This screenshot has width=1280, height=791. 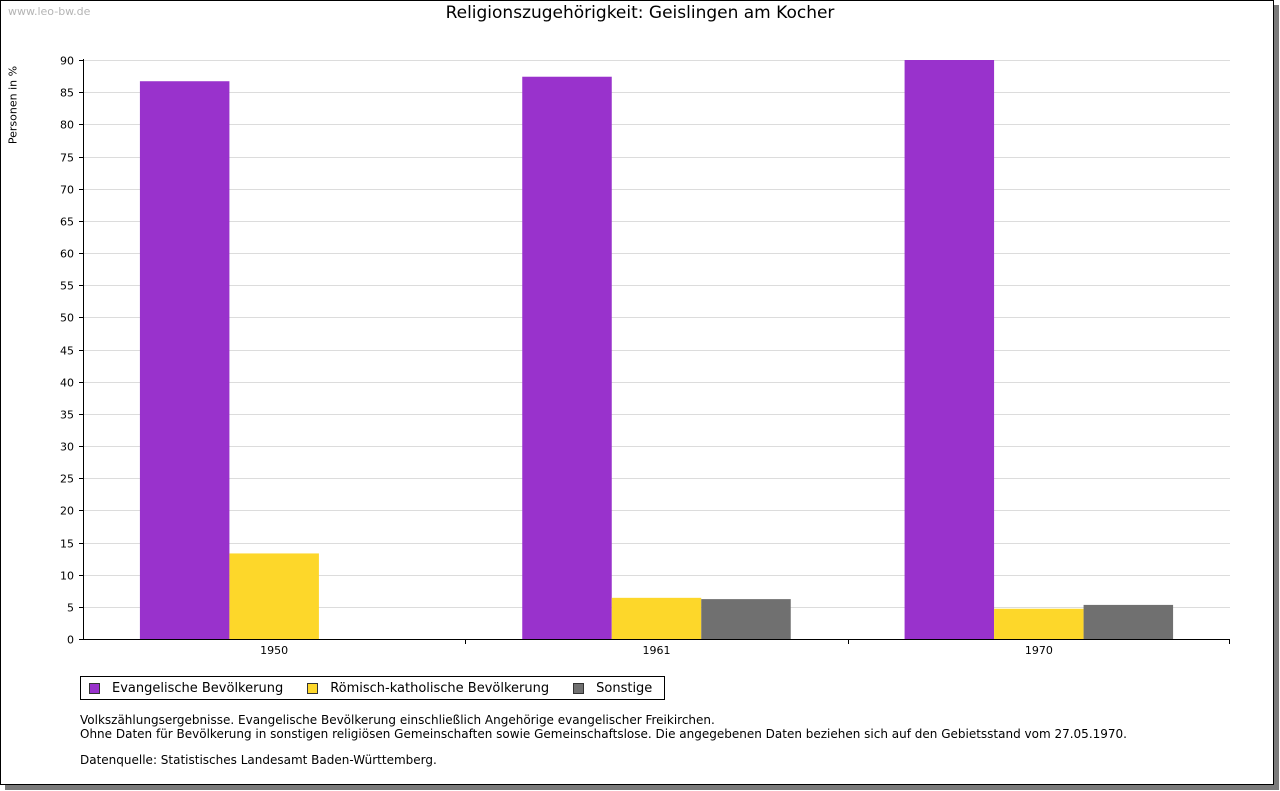 I want to click on legend-item-3: Sonstige, so click(x=612, y=688).